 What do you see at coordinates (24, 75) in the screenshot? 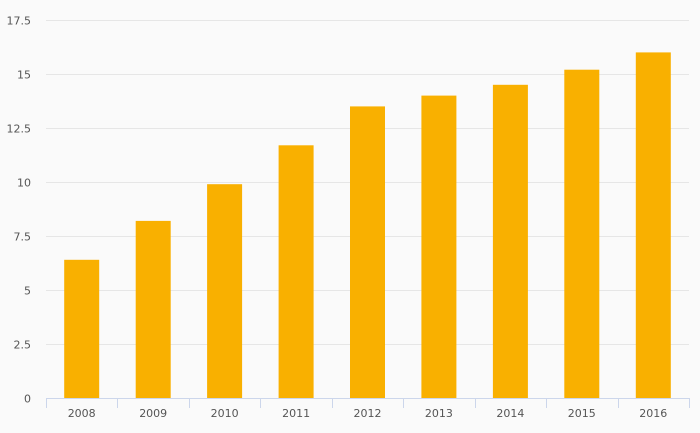
I see `y-tick-label: 15` at bounding box center [24, 75].